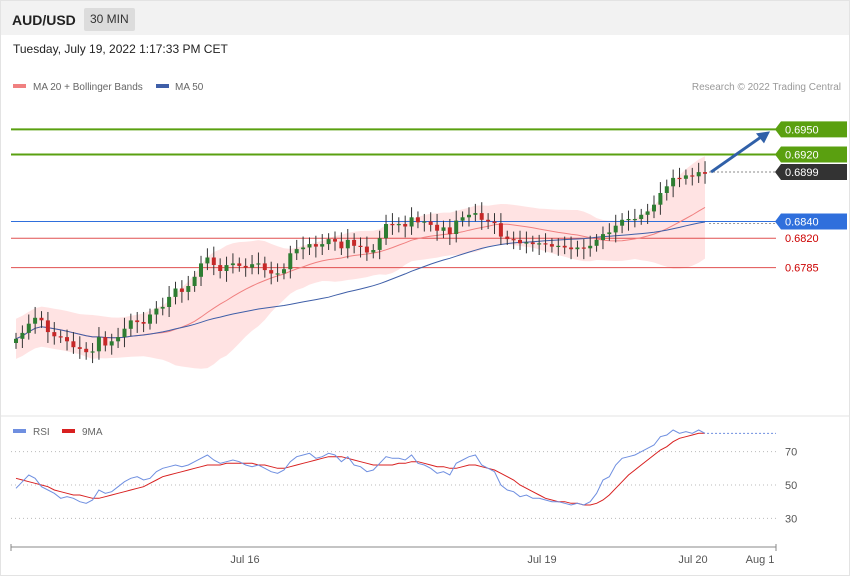 This screenshot has height=576, width=850. What do you see at coordinates (109, 19) in the screenshot?
I see `timeframe-button: 30 MIN` at bounding box center [109, 19].